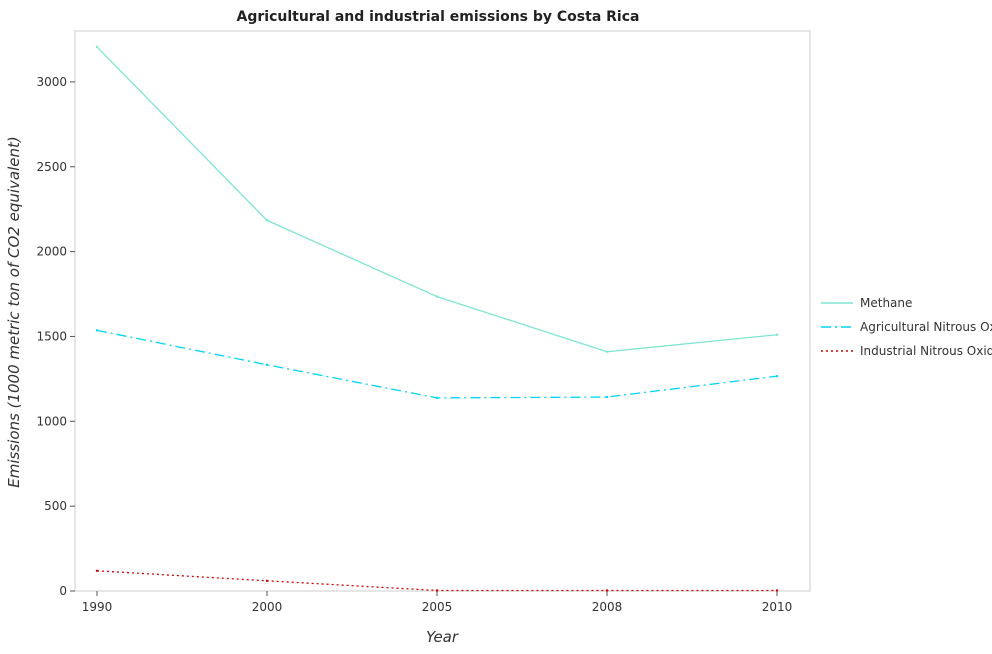 This screenshot has width=992, height=654. Describe the element at coordinates (607, 607) in the screenshot. I see `x-tick-label: 2008` at that location.